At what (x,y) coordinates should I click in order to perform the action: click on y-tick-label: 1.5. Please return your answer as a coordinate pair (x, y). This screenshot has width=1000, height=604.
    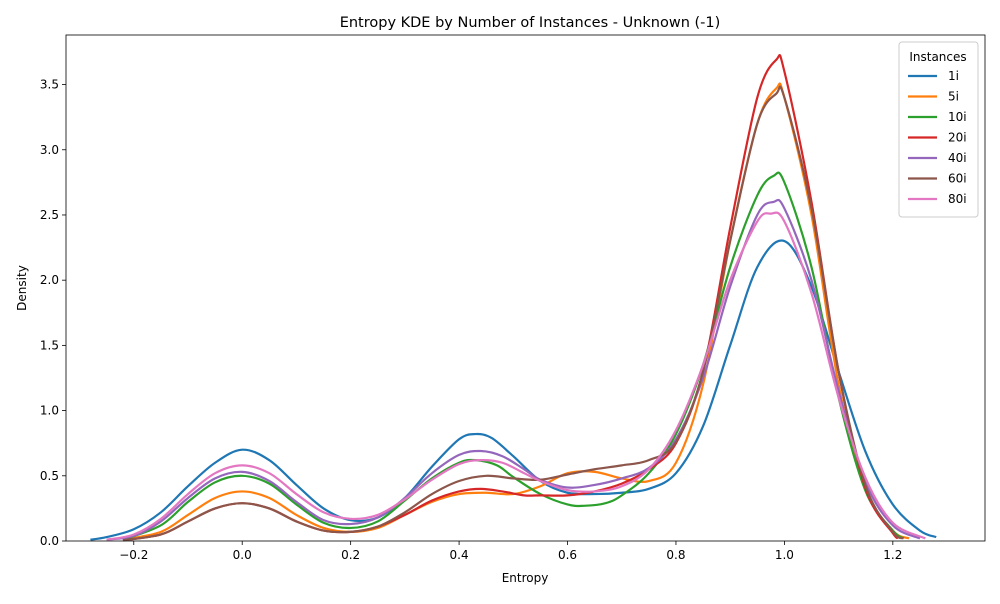
    Looking at the image, I should click on (49, 345).